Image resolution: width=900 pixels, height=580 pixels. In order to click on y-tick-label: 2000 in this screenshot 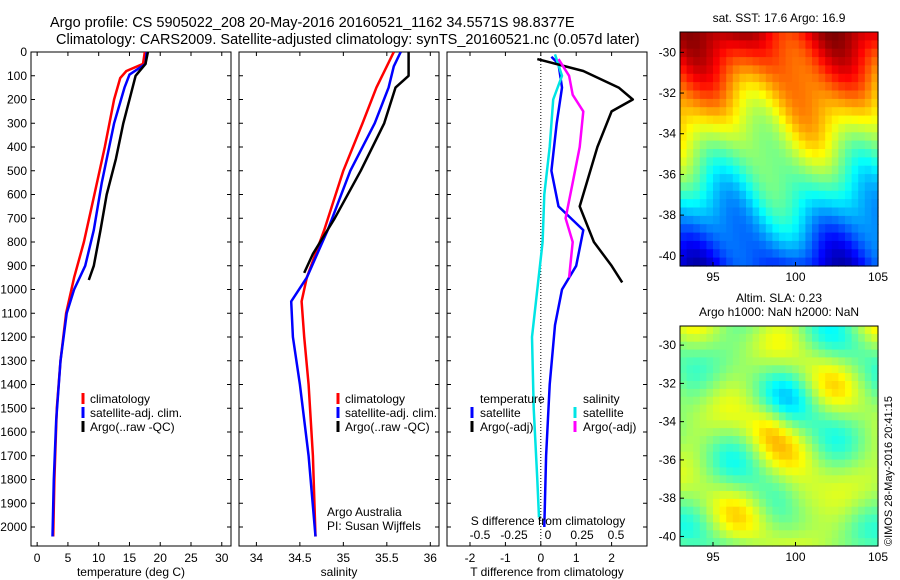, I will do `click(13, 527)`.